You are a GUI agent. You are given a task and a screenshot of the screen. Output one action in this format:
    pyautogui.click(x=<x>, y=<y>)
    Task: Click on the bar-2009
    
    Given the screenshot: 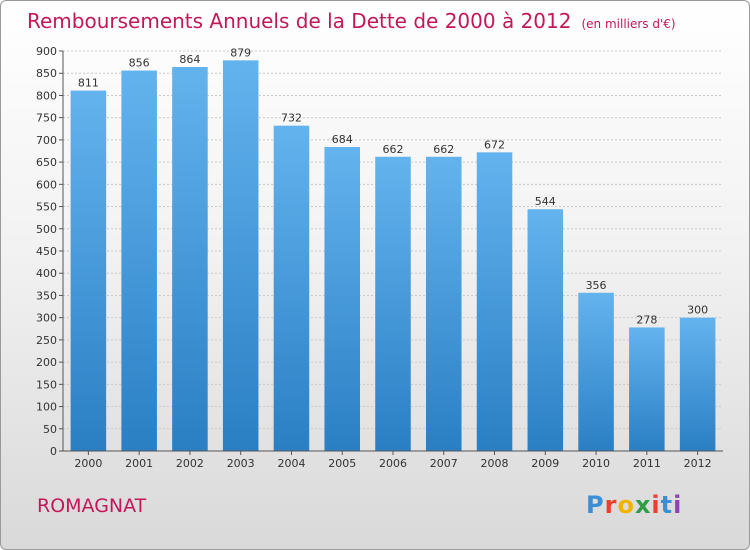 What is the action you would take?
    pyautogui.click(x=545, y=330)
    